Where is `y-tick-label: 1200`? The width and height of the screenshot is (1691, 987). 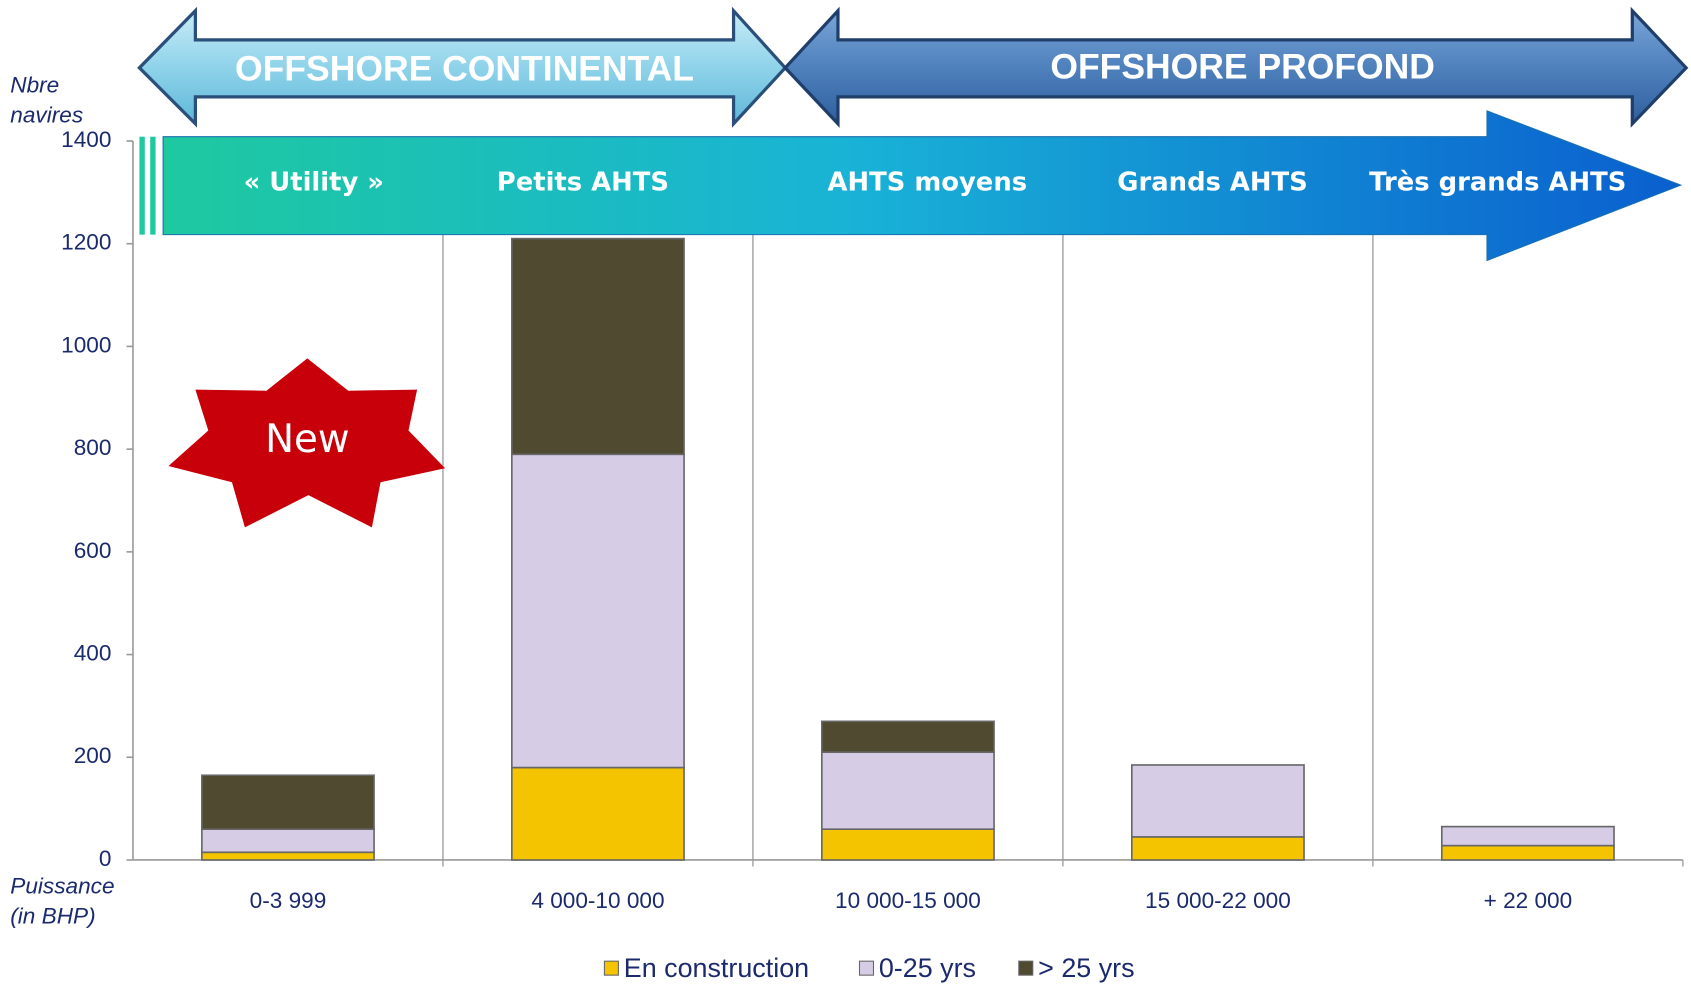 y-tick-label: 1200 is located at coordinates (86, 242).